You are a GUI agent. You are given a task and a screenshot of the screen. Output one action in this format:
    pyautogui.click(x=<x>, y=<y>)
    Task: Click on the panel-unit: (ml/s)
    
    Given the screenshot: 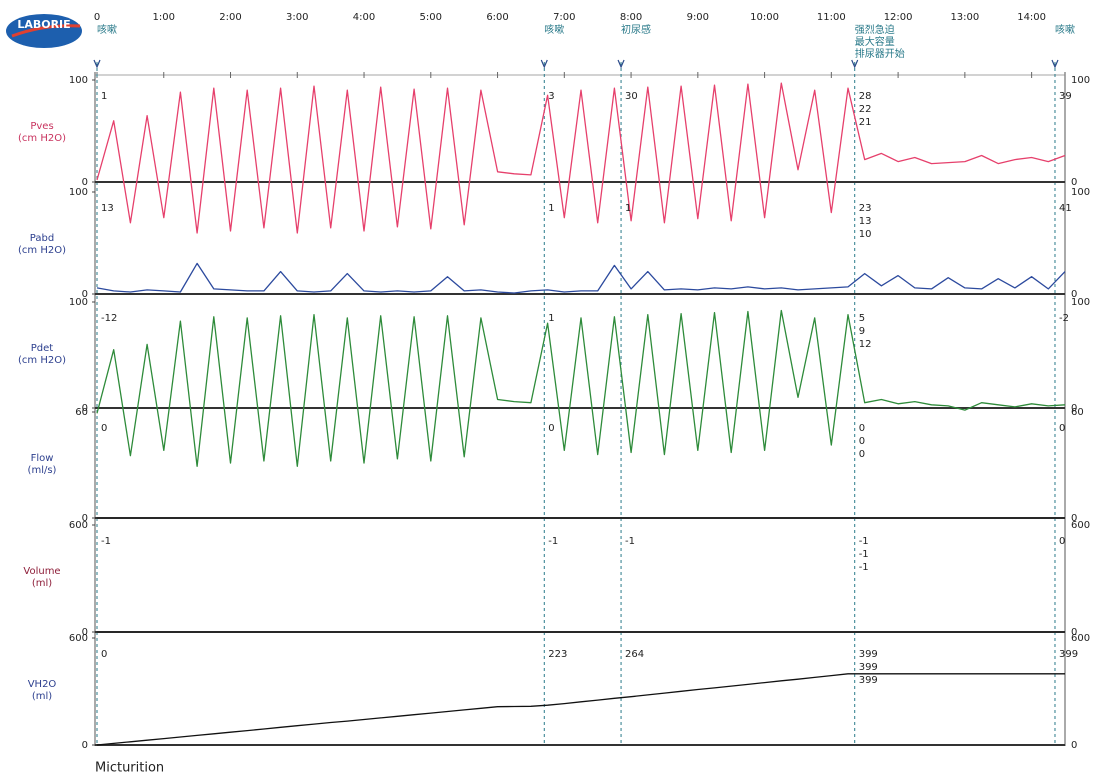 What is the action you would take?
    pyautogui.click(x=42, y=470)
    